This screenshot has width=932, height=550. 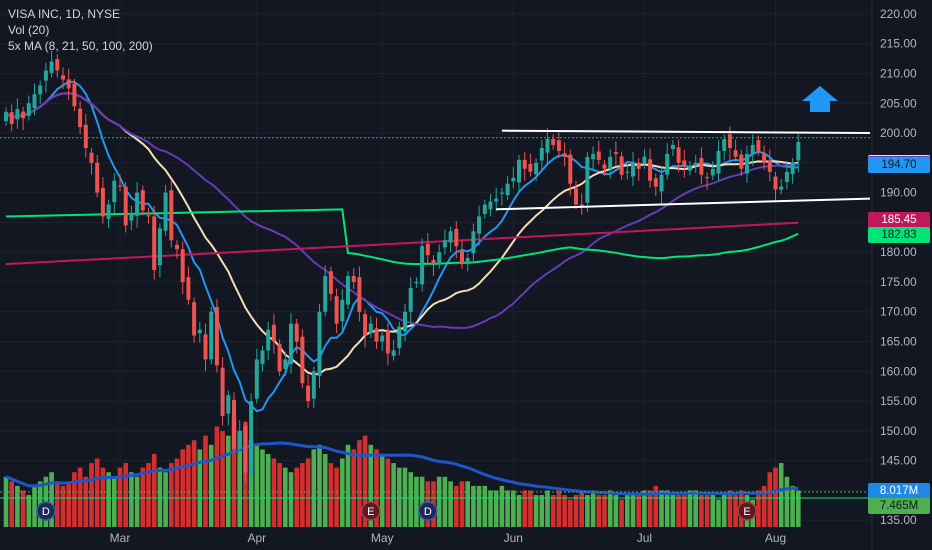 I want to click on symbol-label: VISA INC, 1D, NYSE, so click(x=64, y=14).